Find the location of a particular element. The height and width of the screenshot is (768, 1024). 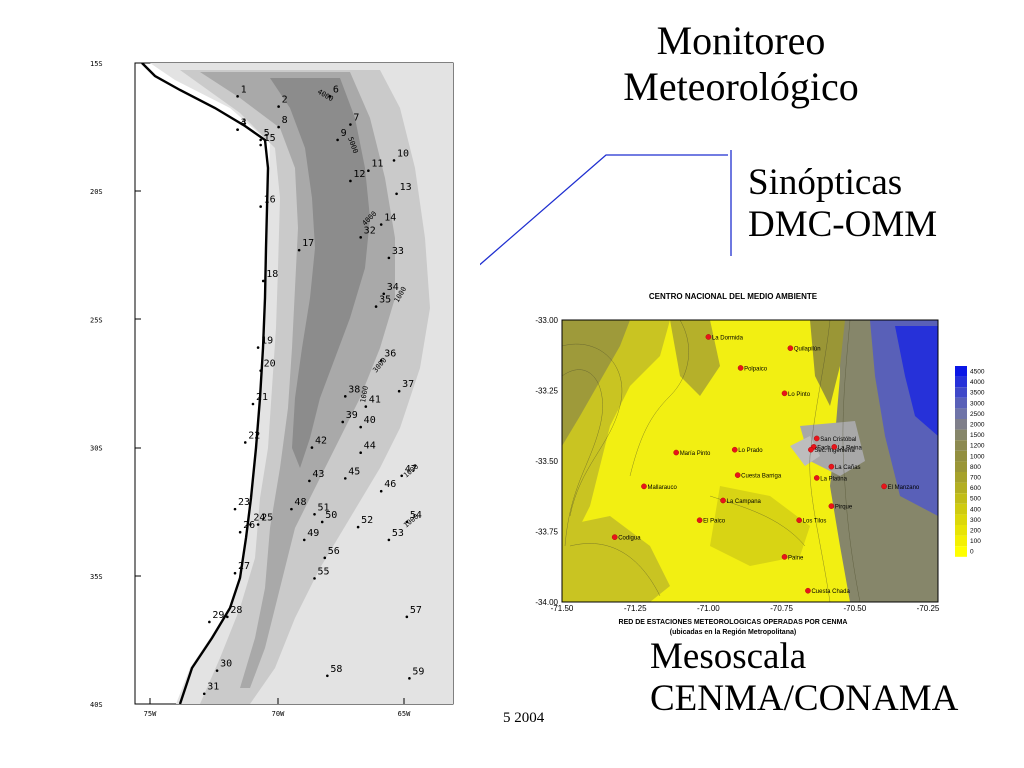

station-number: 22 is located at coordinates (254, 435).